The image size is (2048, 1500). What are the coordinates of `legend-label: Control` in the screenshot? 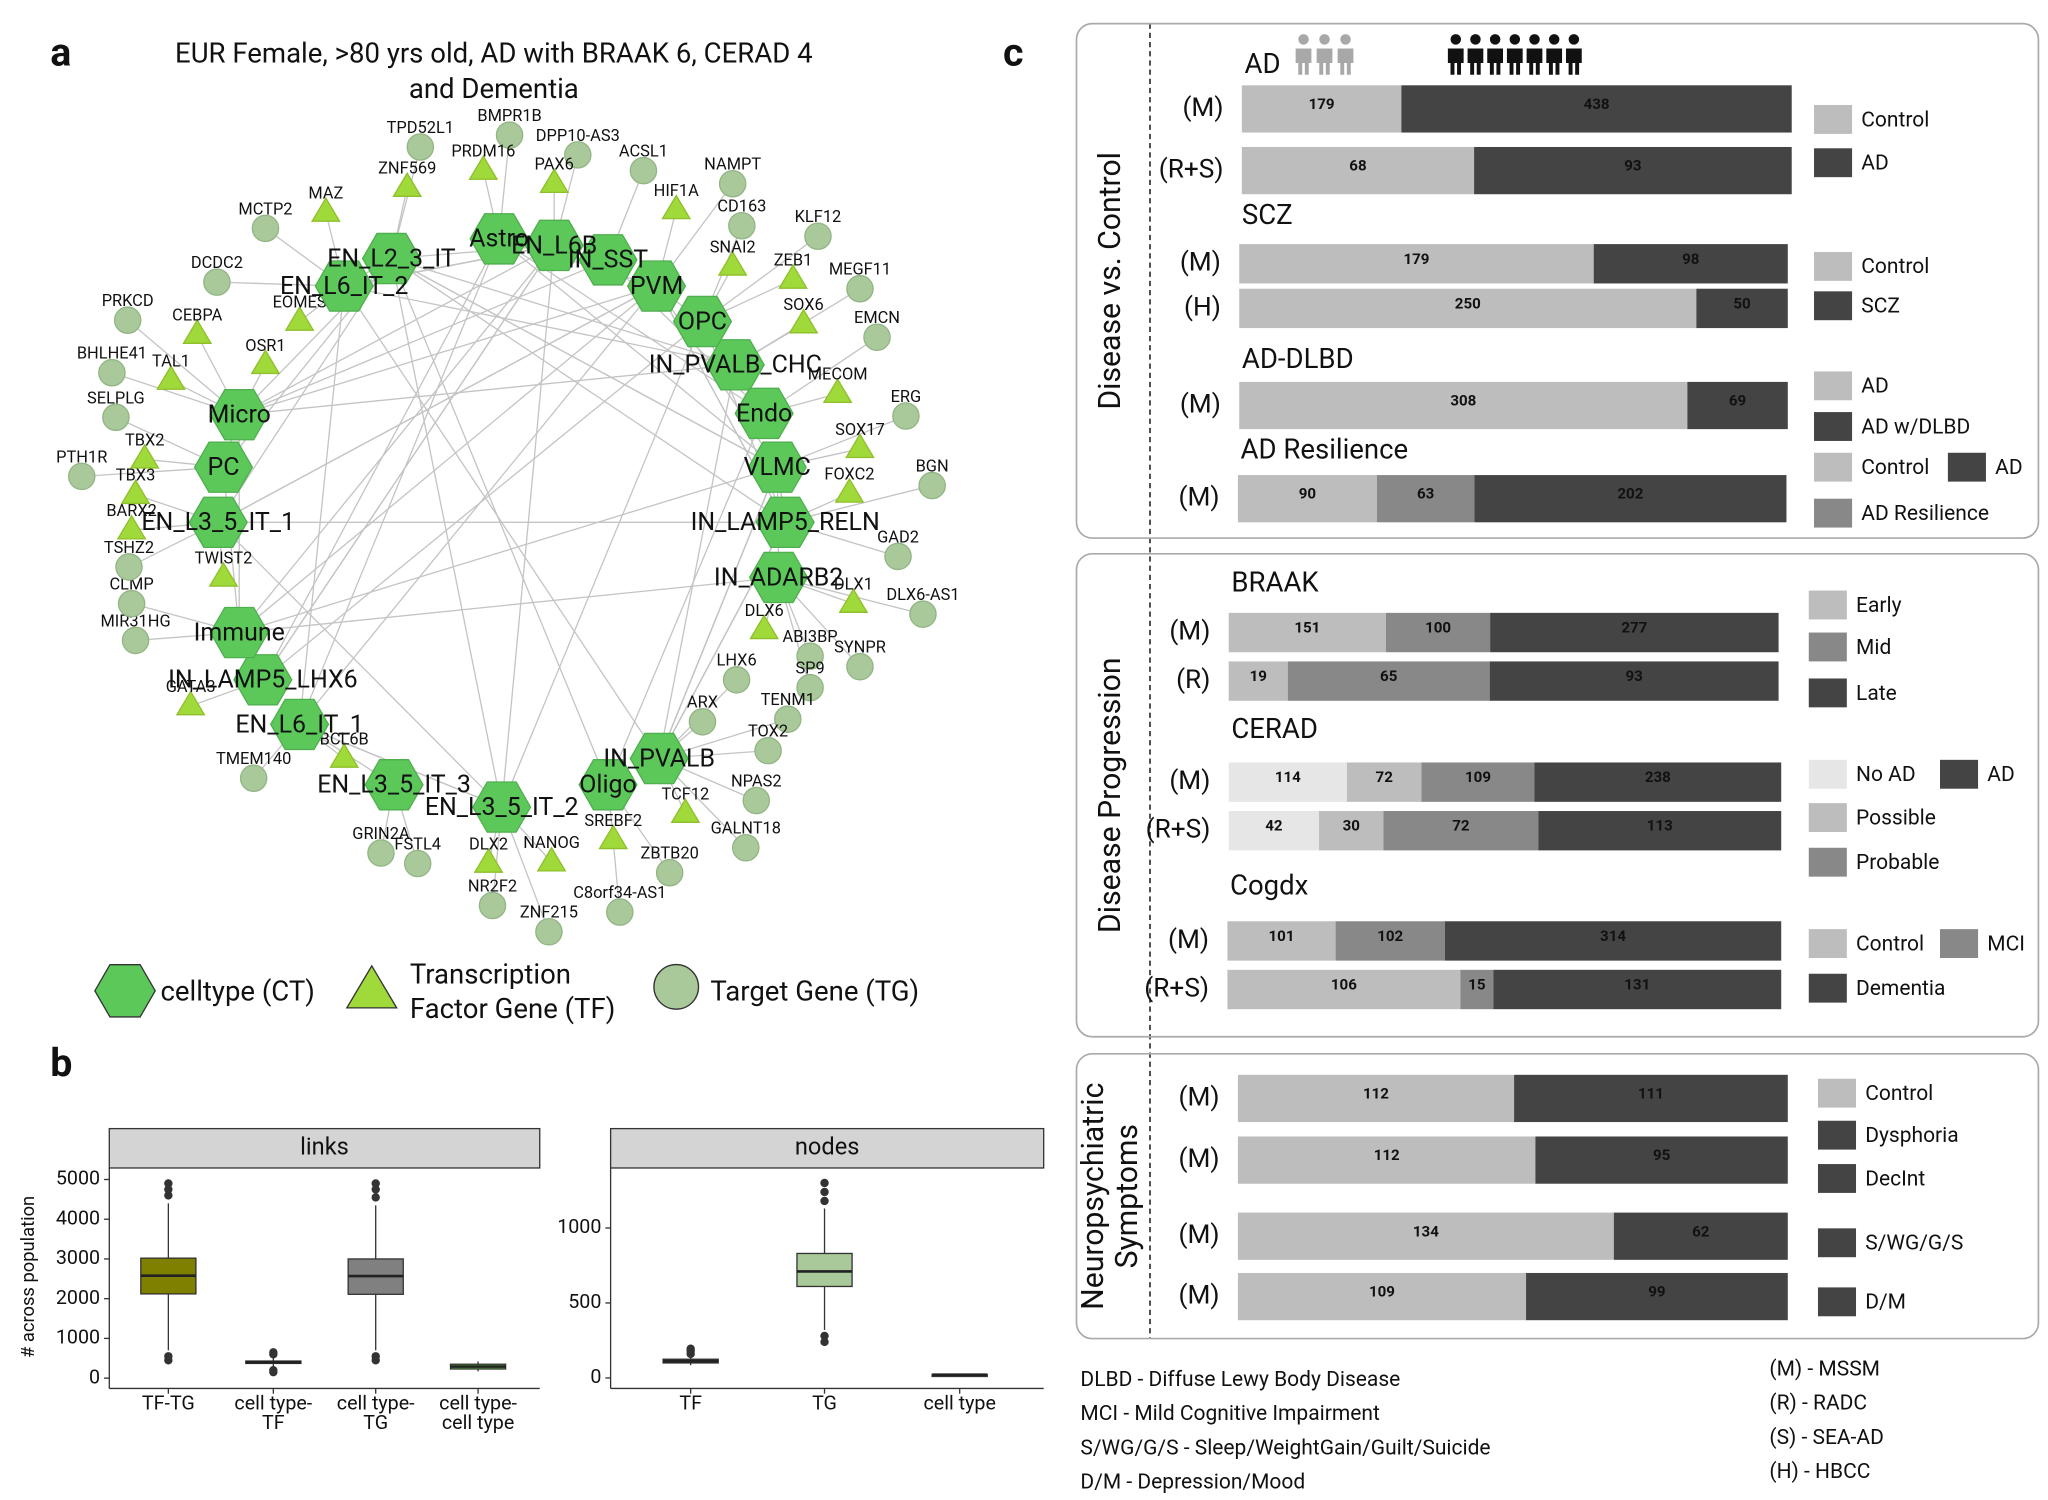 It's located at (1895, 468).